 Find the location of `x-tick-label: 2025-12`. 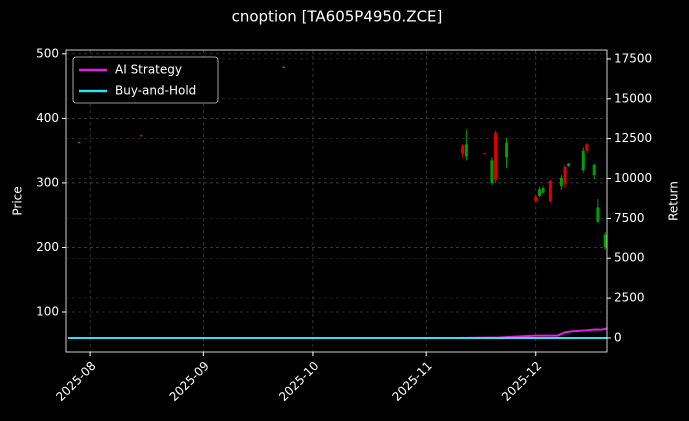

x-tick-label: 2025-12 is located at coordinates (521, 381).